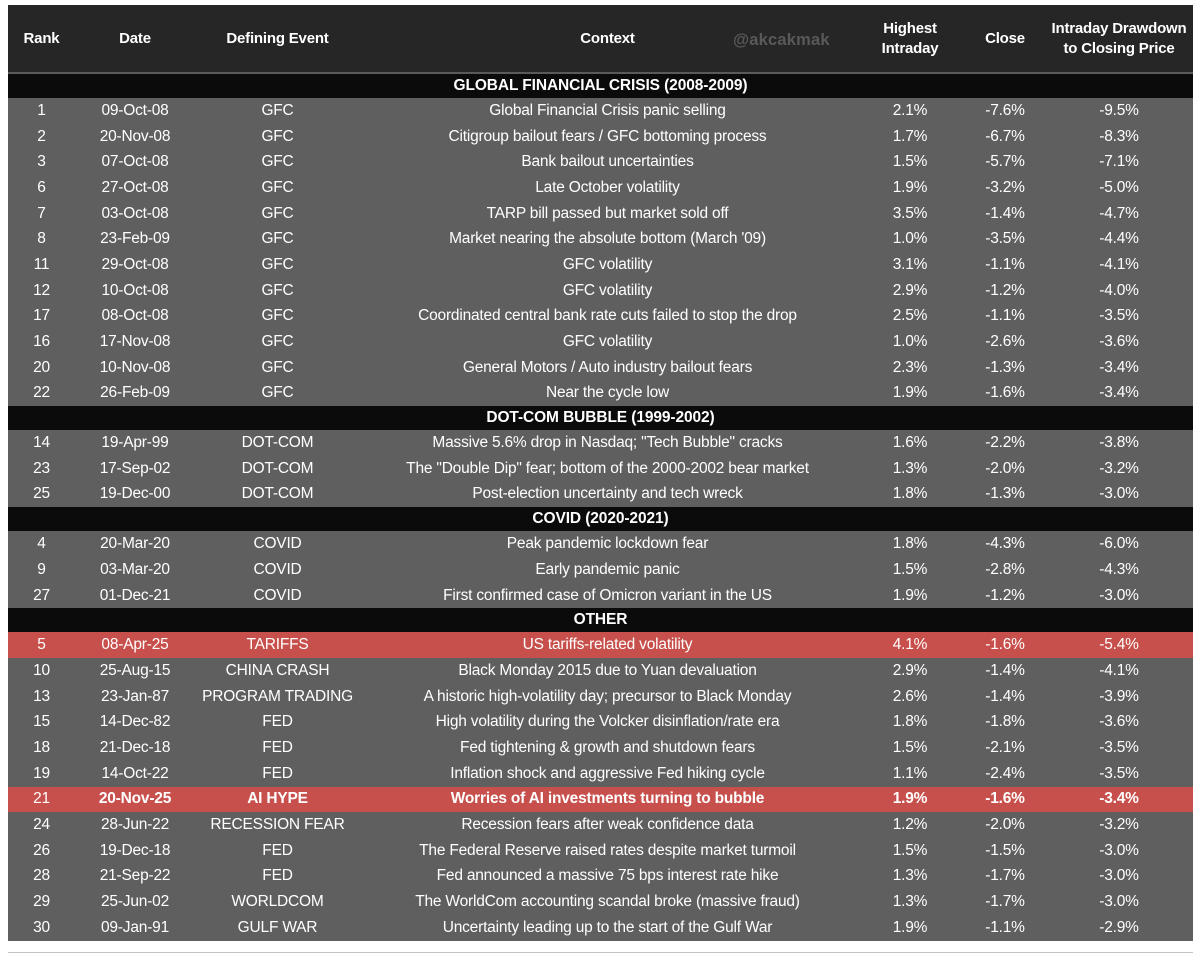 The image size is (1200, 957). Describe the element at coordinates (910, 443) in the screenshot. I see `cell-intraday: 1.6%` at that location.